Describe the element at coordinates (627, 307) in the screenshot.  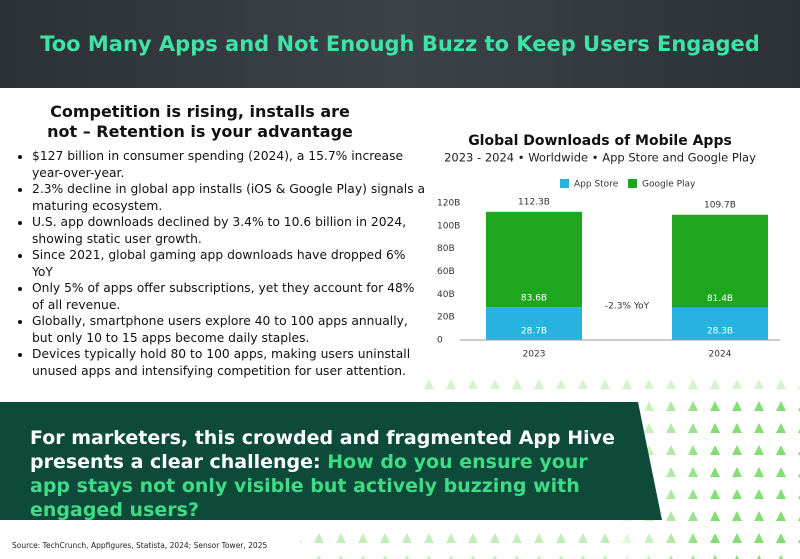
I see `annotation: -2.3% YoY` at that location.